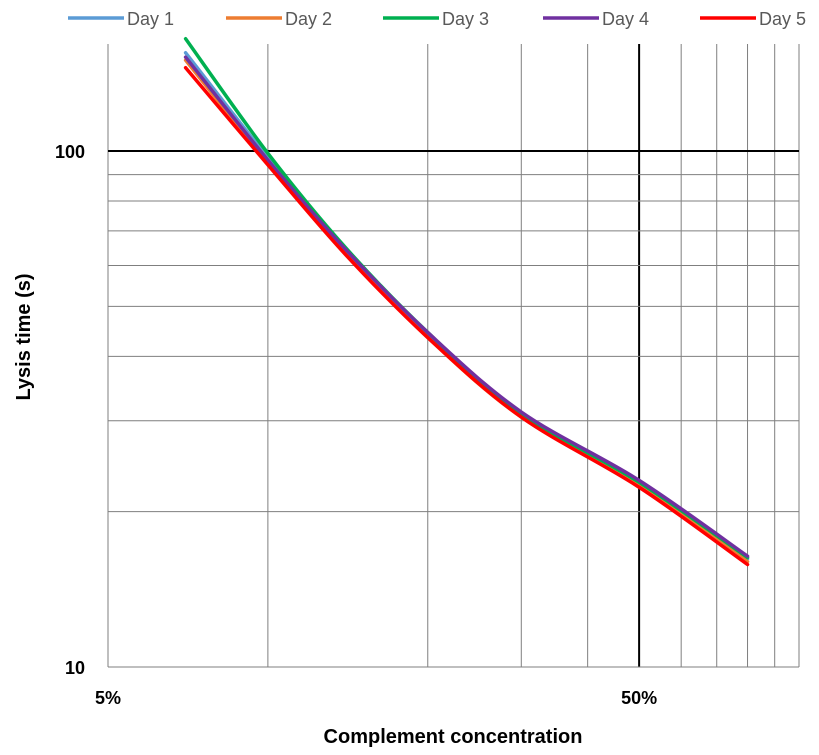 This screenshot has height=755, width=819. Describe the element at coordinates (108, 698) in the screenshot. I see `x-tick-label: 5%` at that location.